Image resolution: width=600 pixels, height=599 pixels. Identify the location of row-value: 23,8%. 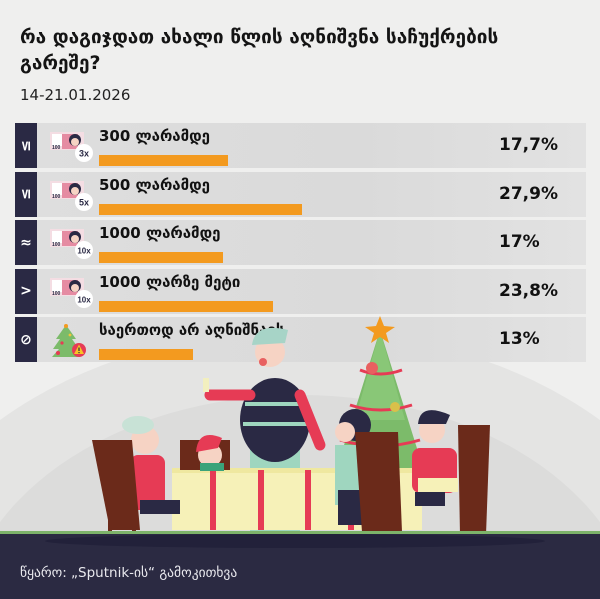
(528, 290).